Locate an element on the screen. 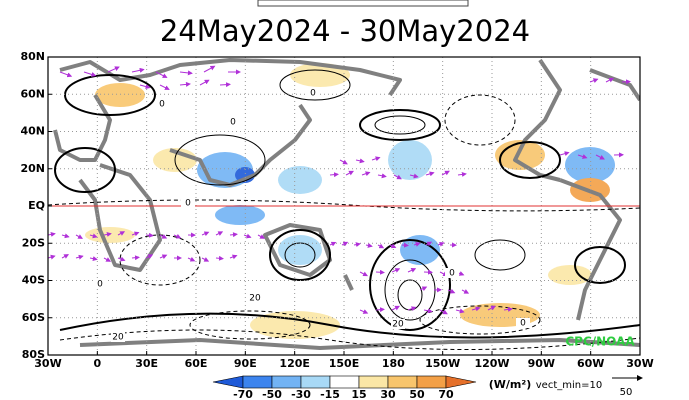 The width and height of the screenshot is (689, 400). lat-label: 20N is located at coordinates (32, 168).